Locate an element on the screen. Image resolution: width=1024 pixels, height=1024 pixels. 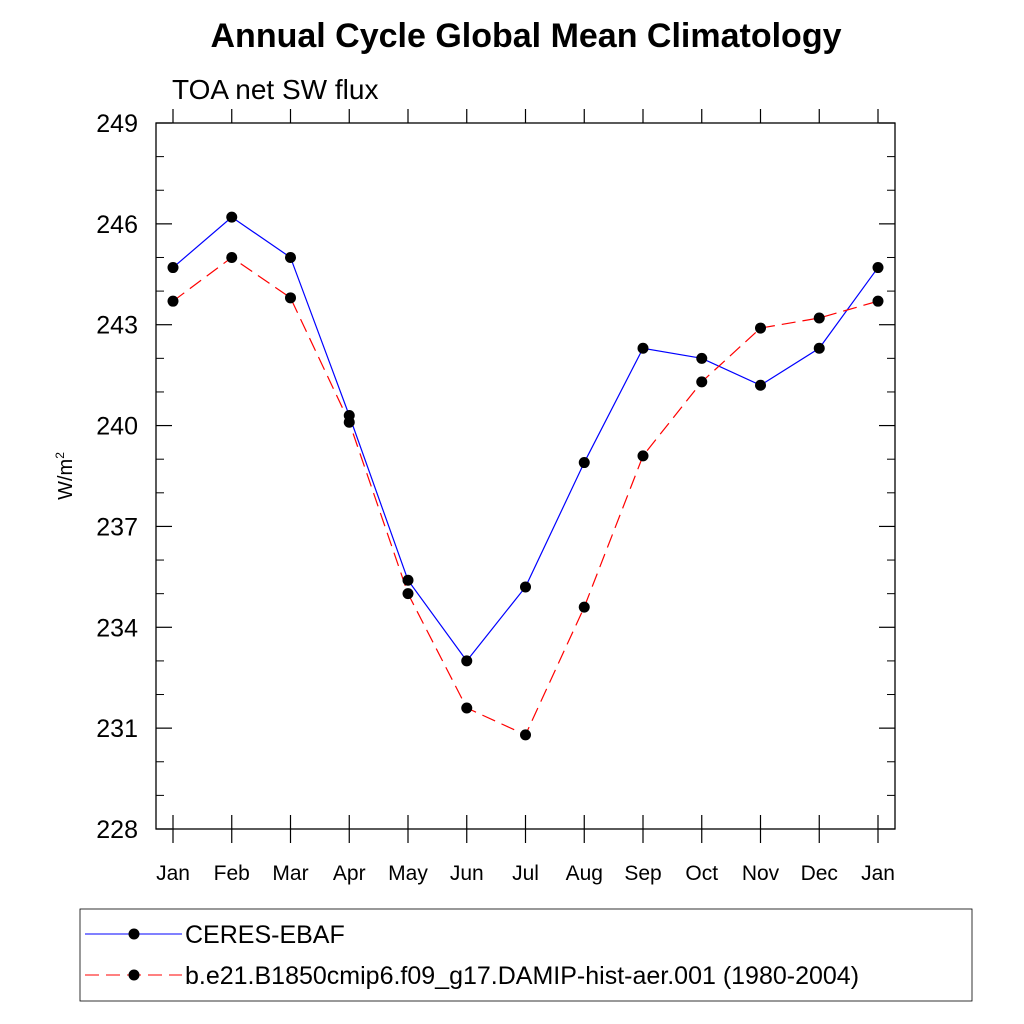
y-tick-label: 231 is located at coordinates (117, 729).